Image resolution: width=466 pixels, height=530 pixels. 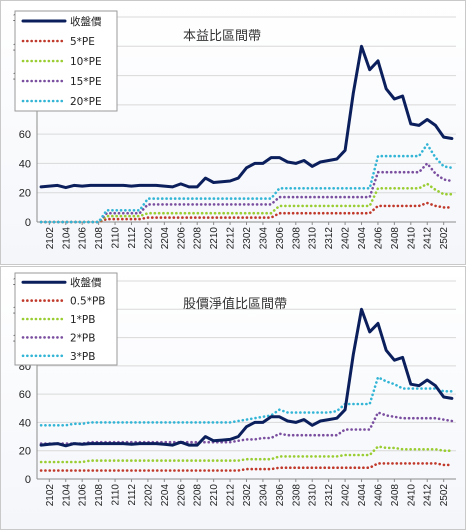 What do you see at coordinates (82, 320) in the screenshot?
I see `legend-label: 1*PB` at bounding box center [82, 320].